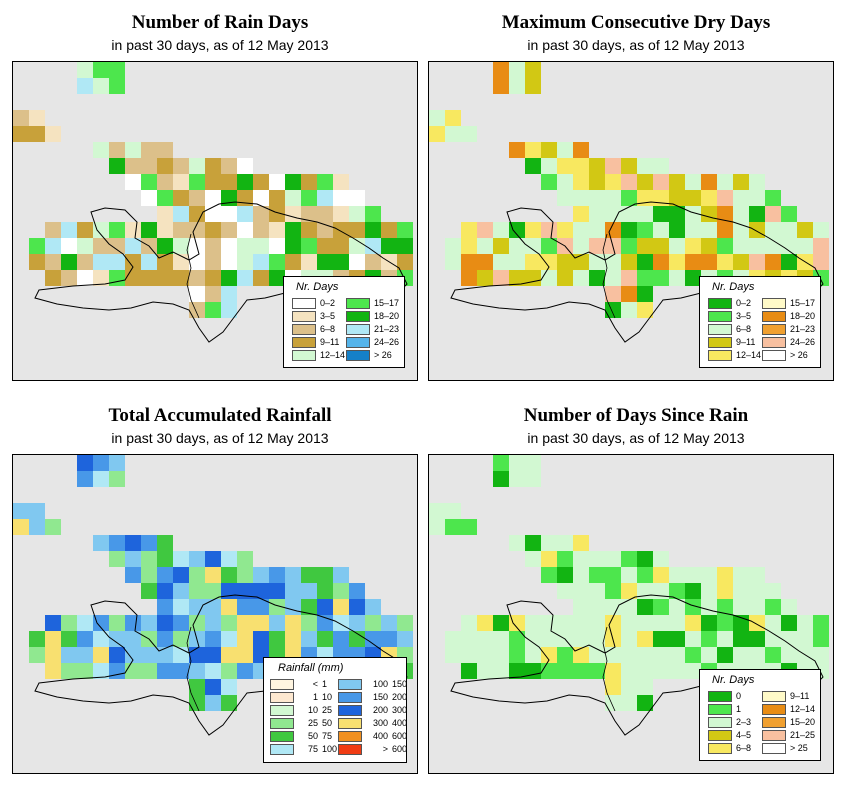 This screenshot has width=853, height=793. What do you see at coordinates (799, 355) in the screenshot?
I see `legend-label: > 26` at bounding box center [799, 355].